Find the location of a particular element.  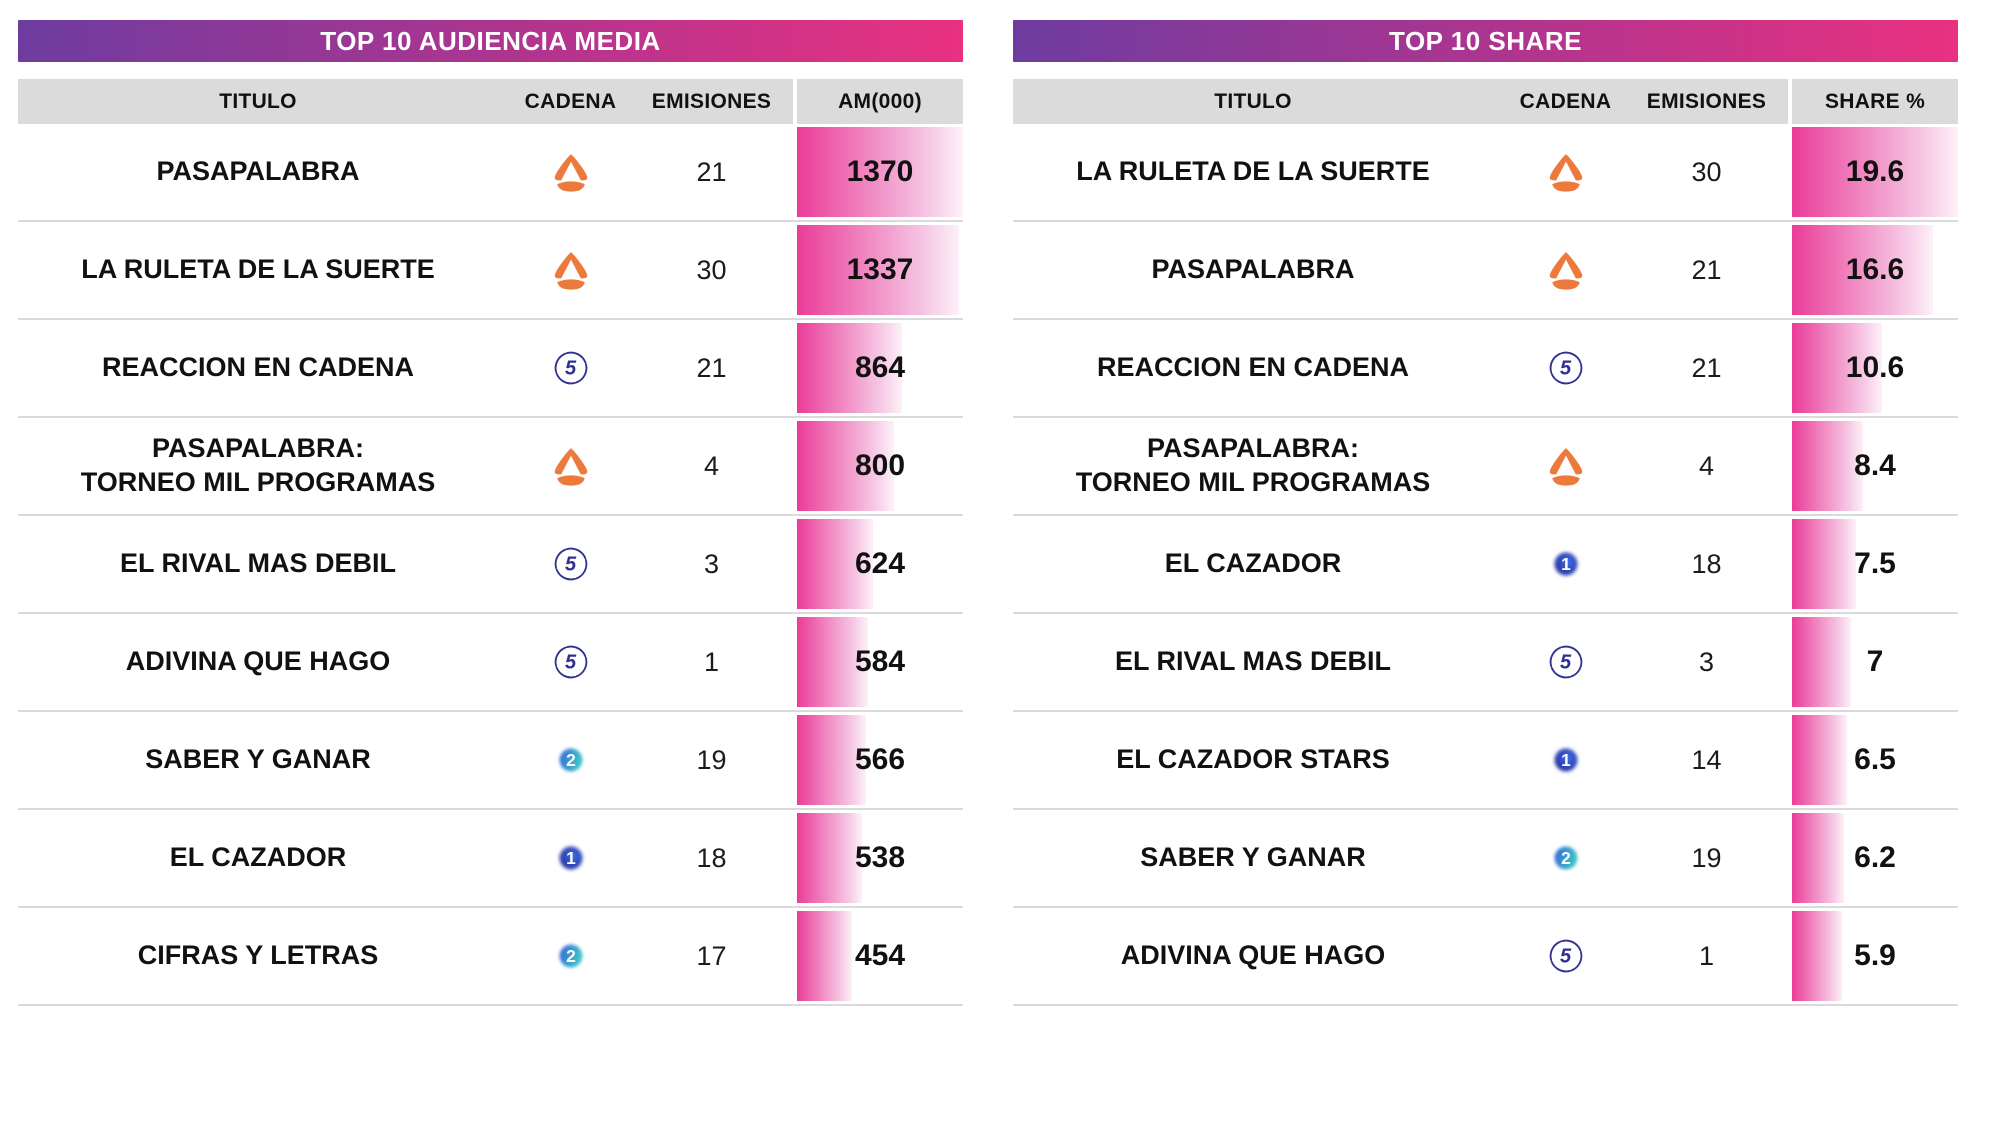

value-label: 8.4 is located at coordinates (1875, 465).